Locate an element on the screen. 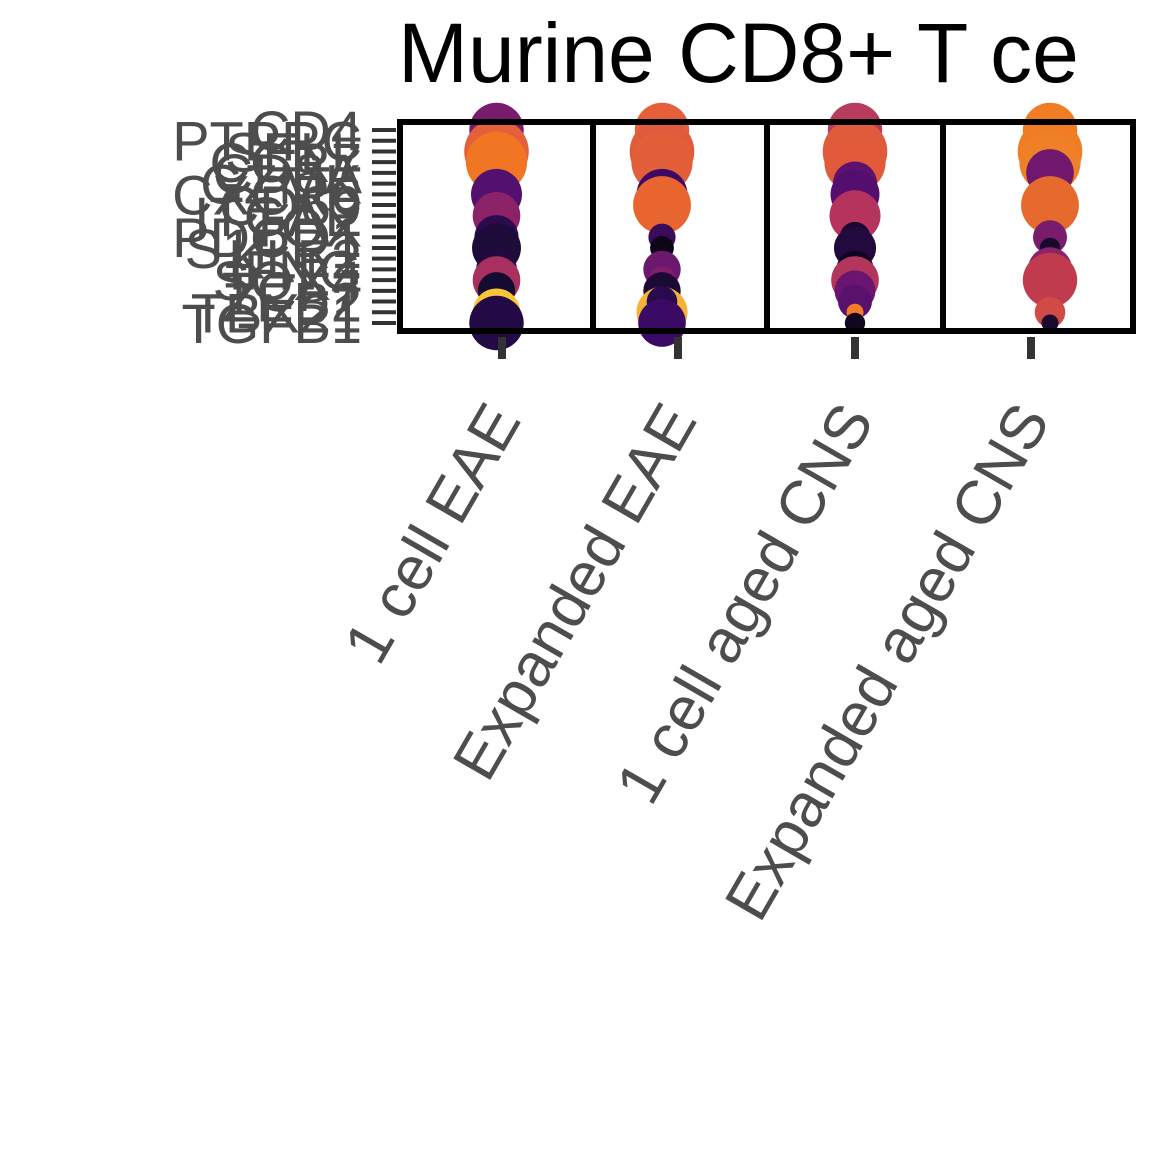 The height and width of the screenshot is (1152, 1152). y-tick-label-tbx21: TBX21 is located at coordinates (276, 312).